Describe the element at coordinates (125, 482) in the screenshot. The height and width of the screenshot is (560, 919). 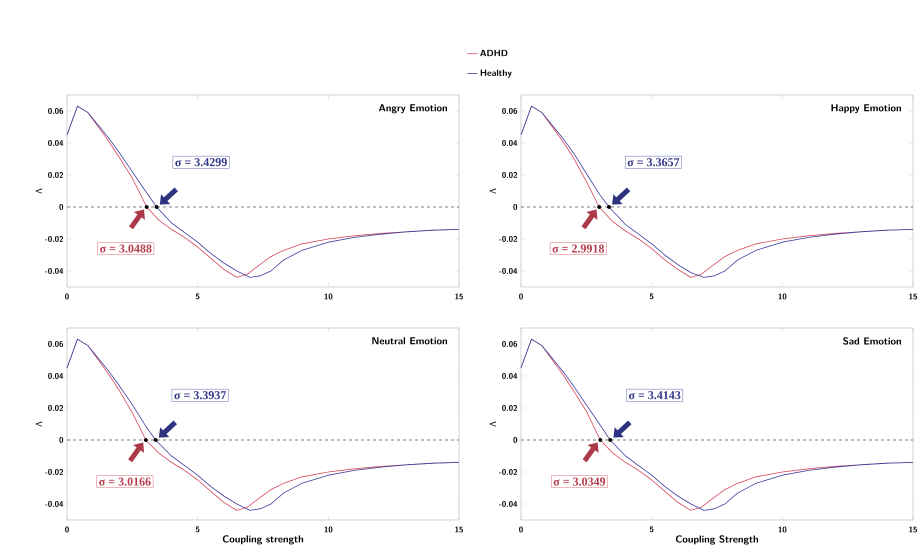
I see `annotation: σ = 3.0166` at that location.